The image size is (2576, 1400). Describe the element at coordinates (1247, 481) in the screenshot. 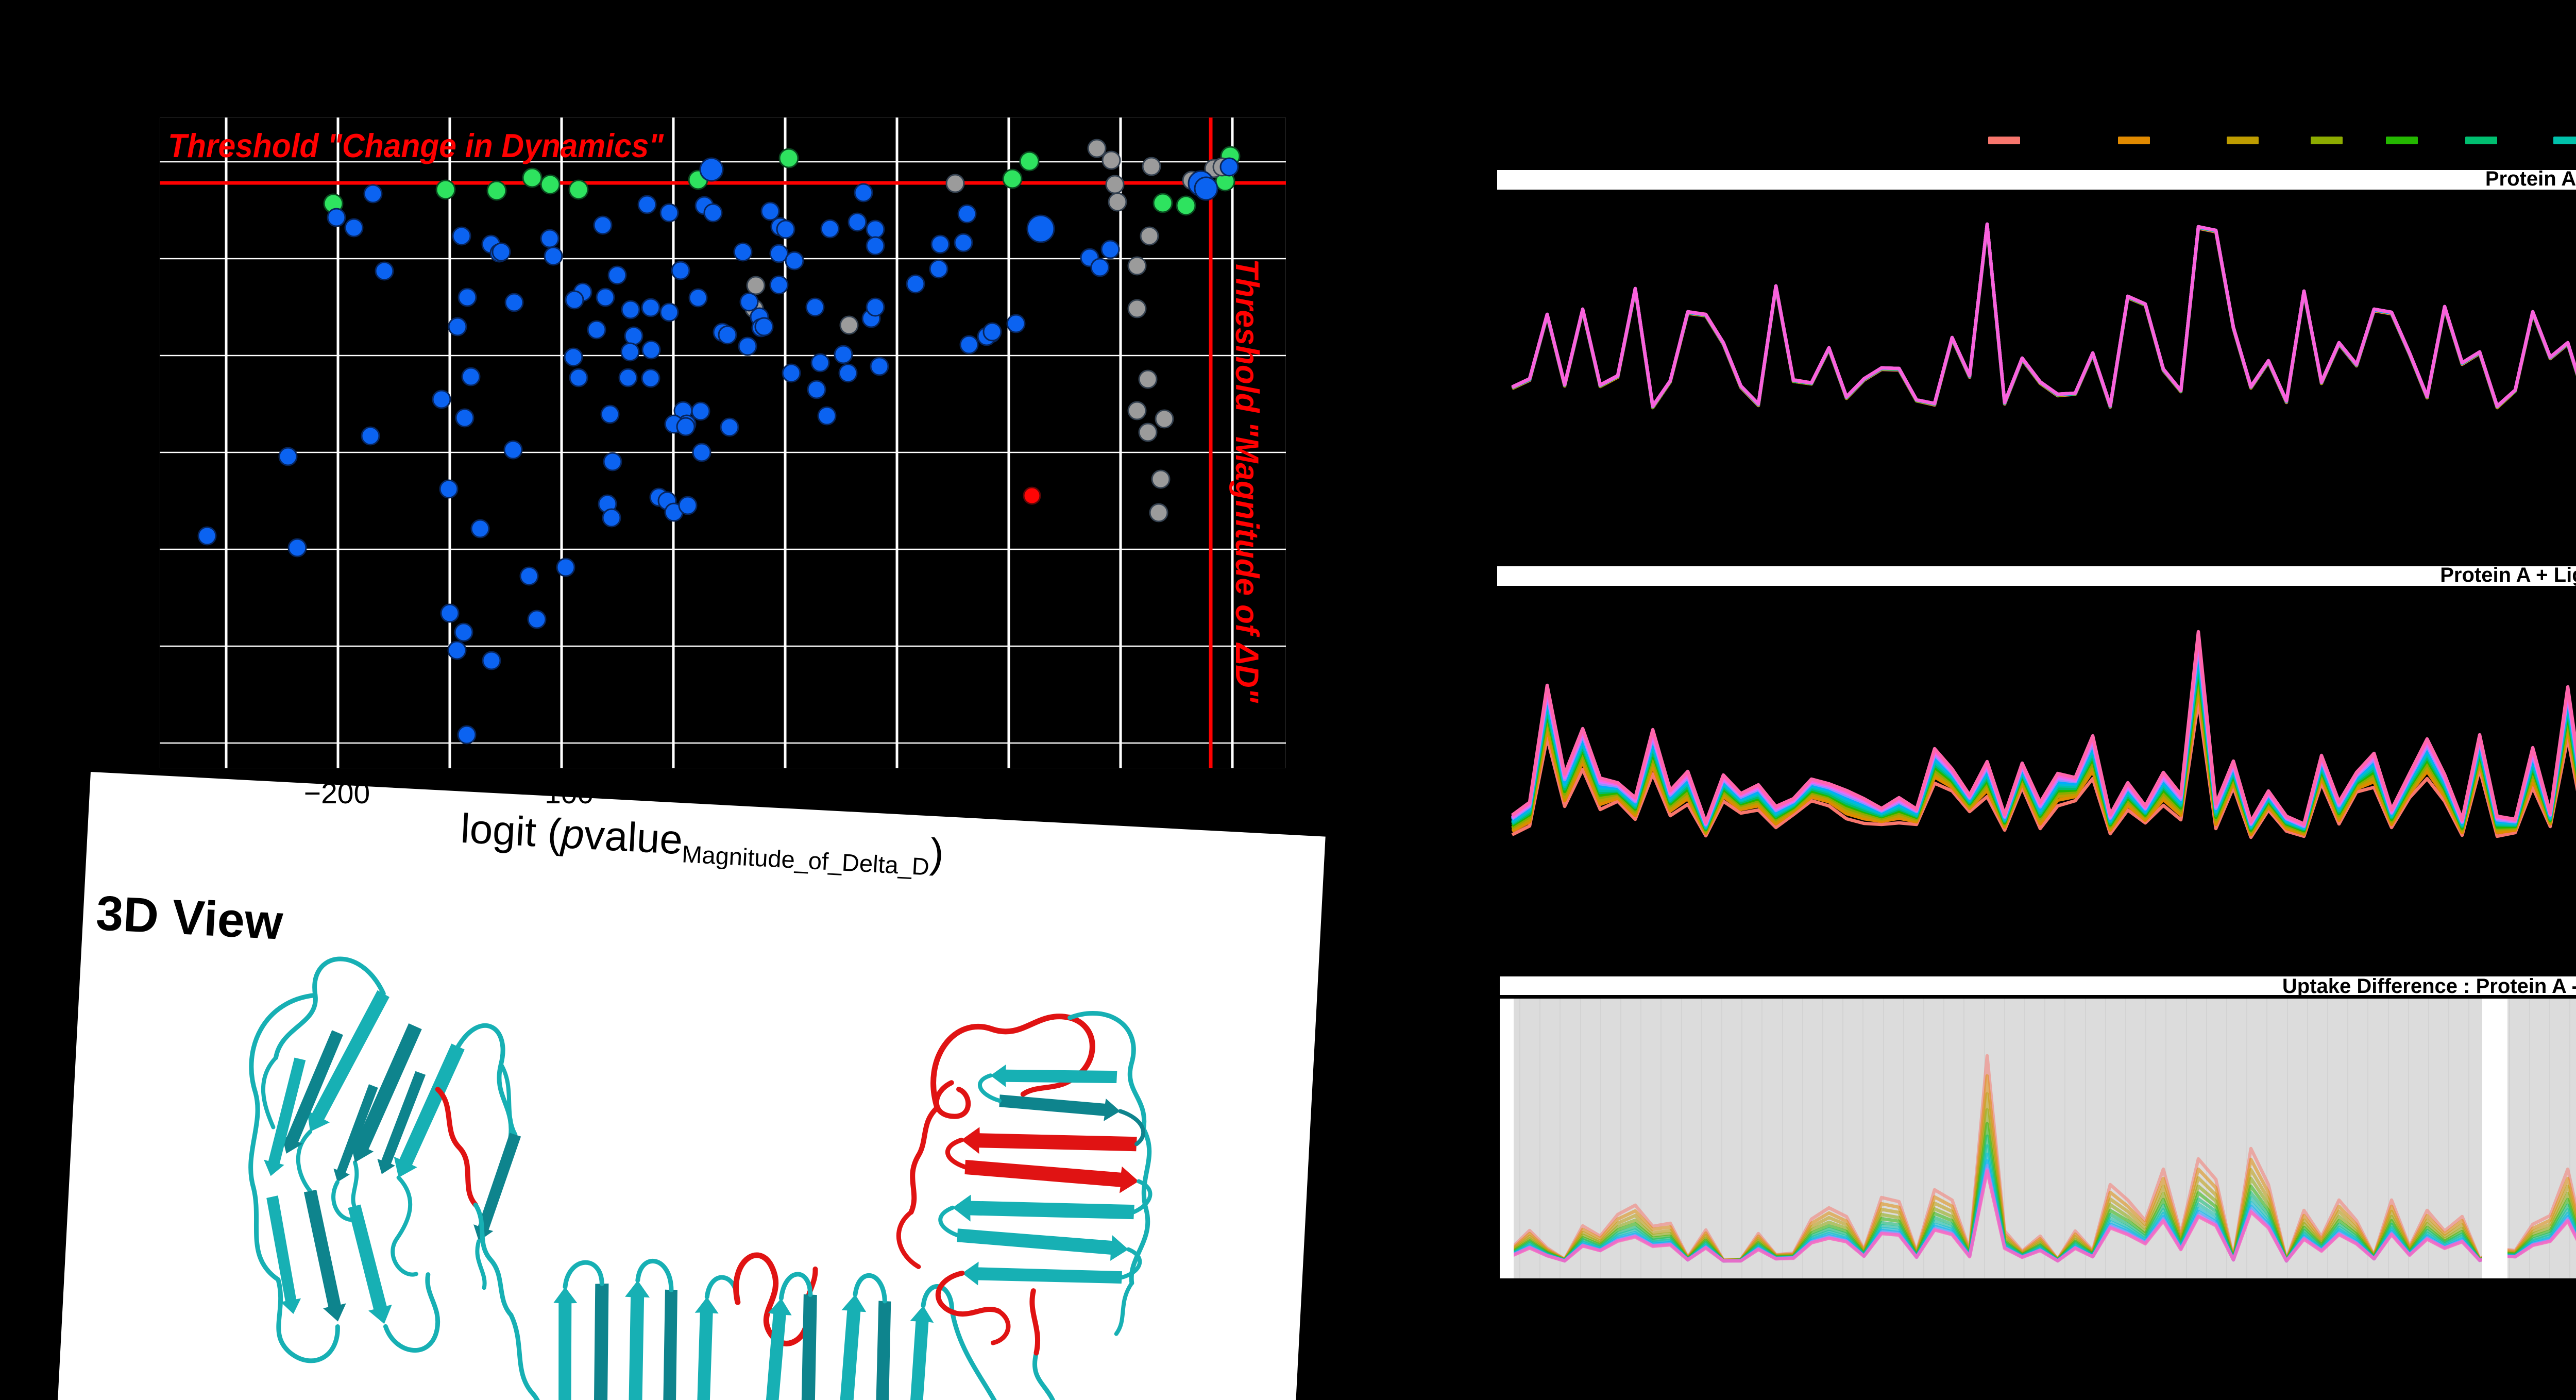

I see `svg-text: Threshold "Magnitude of ΔD"` at that location.